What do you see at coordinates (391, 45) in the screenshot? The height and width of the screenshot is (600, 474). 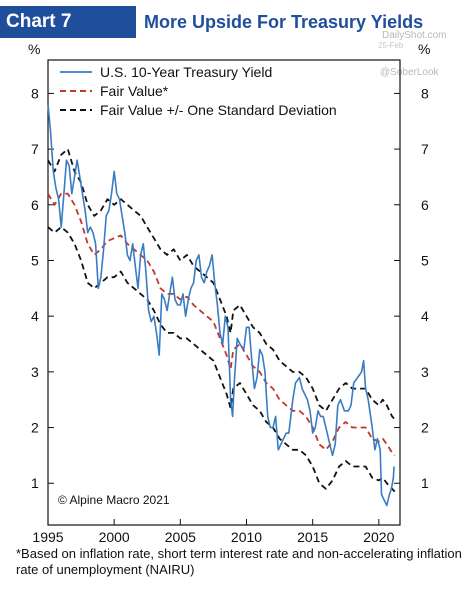 I see `watermark-date: 25-Feb` at bounding box center [391, 45].